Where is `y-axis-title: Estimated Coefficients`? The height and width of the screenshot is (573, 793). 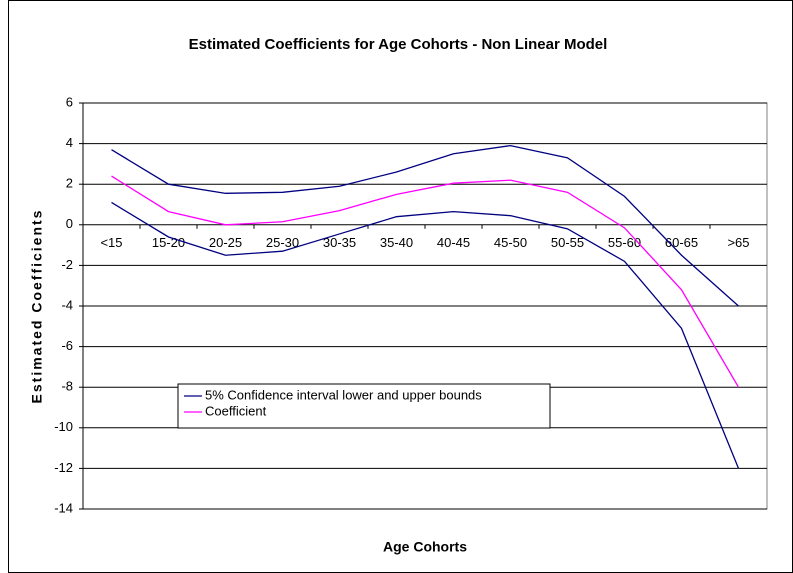
y-axis-title: Estimated Coefficients is located at coordinates (37, 306).